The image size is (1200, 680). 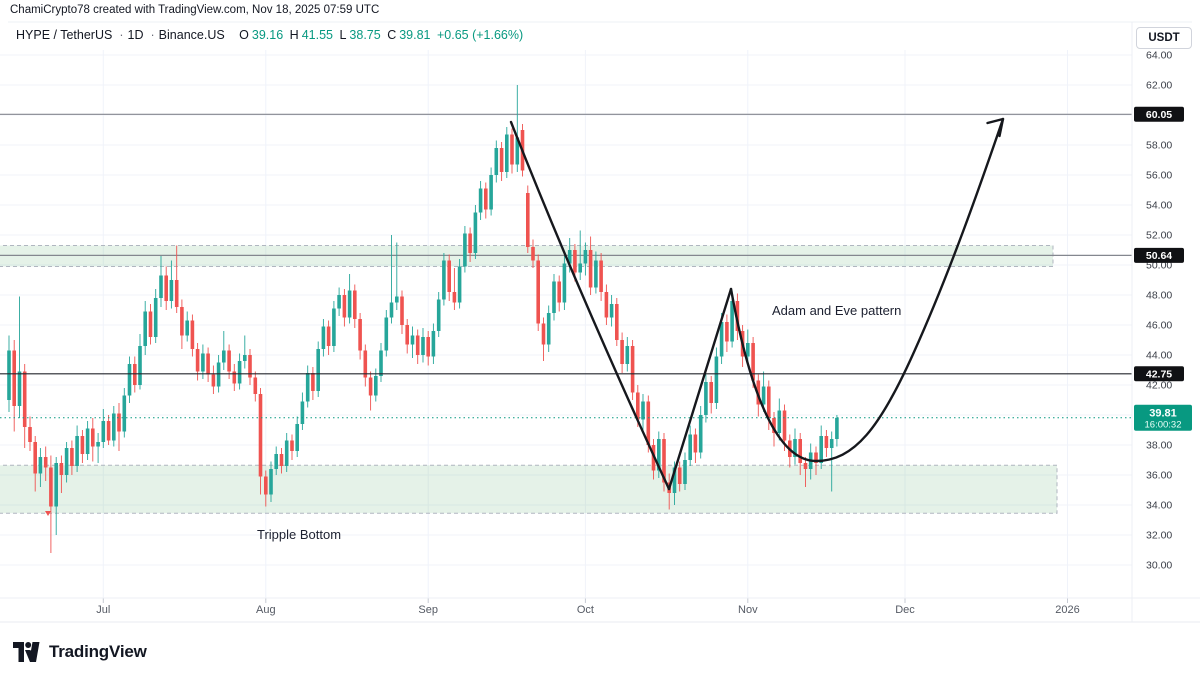 What do you see at coordinates (1159, 375) in the screenshot?
I see `price-line-pill-value: 42.75` at bounding box center [1159, 375].